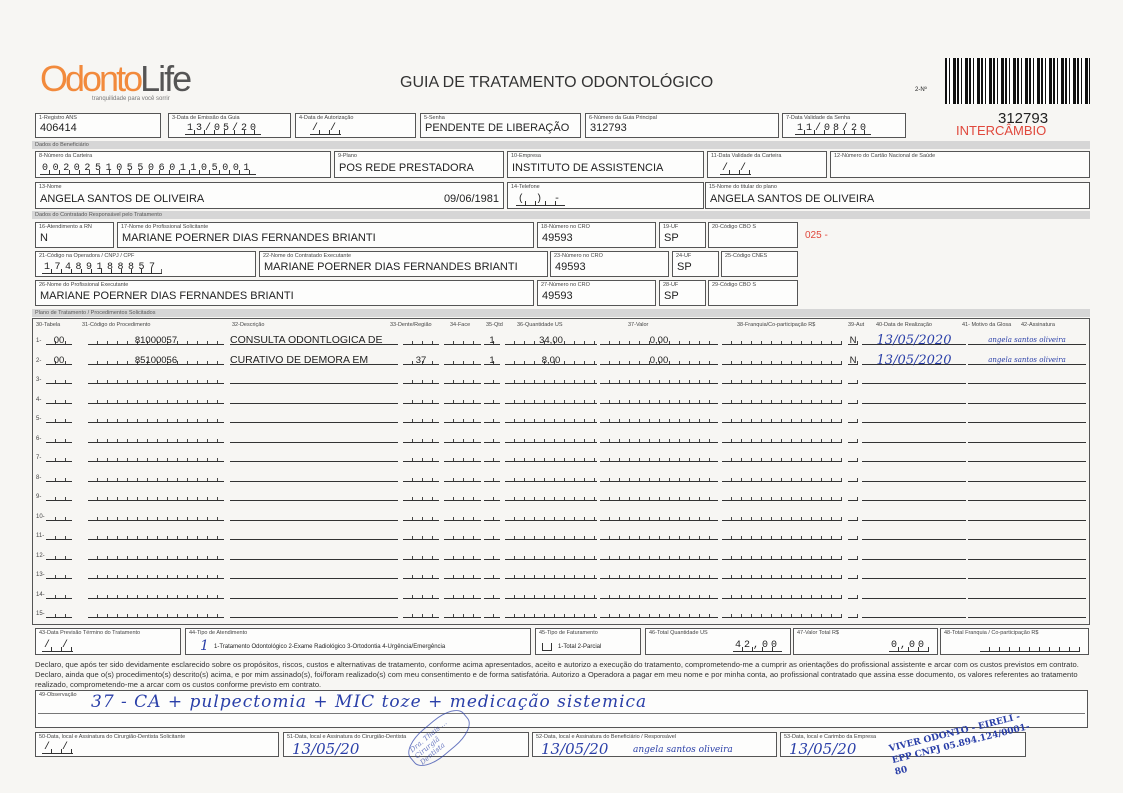 Image resolution: width=1123 pixels, height=793 pixels. Describe the element at coordinates (74, 235) in the screenshot. I see `field-atendimento-rn: 16-Atendimento a RN N` at that location.